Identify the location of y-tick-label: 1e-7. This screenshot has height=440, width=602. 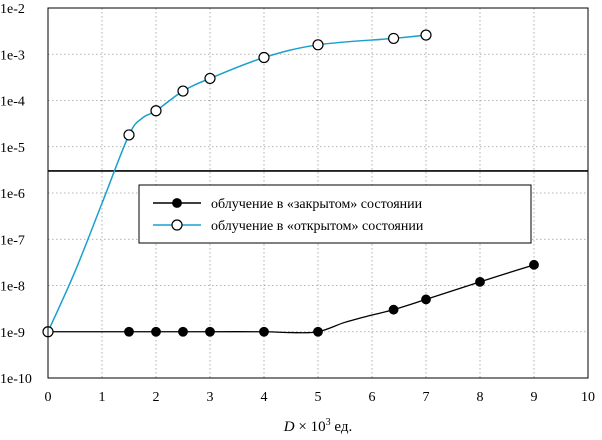
(12, 240).